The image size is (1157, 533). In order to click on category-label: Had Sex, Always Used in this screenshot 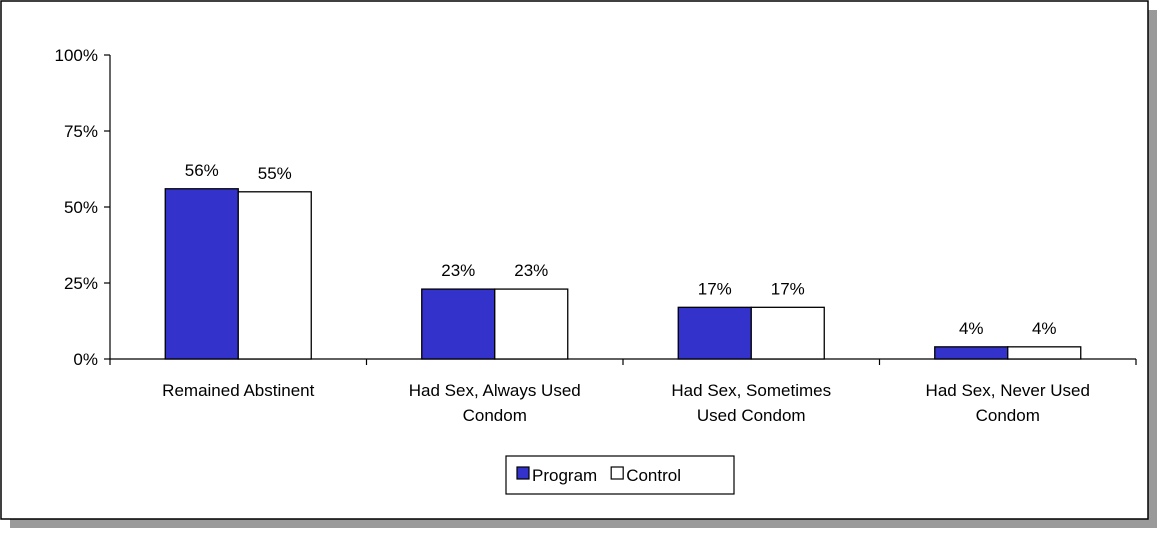, I will do `click(495, 390)`.